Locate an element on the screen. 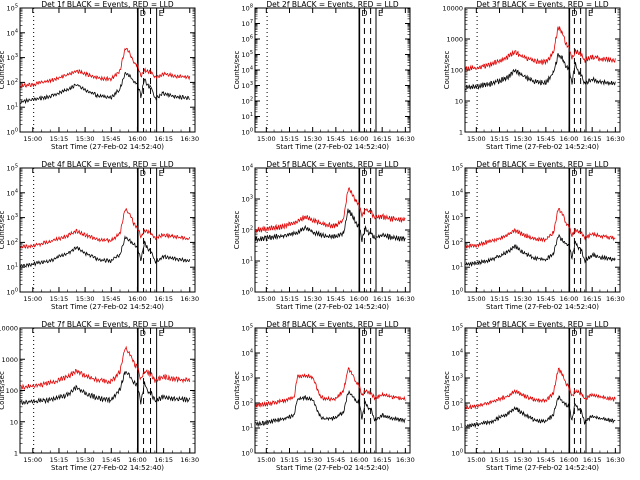 The height and width of the screenshot is (480, 640). chart-title: Det 7f BLACK = Events, RED = LLD is located at coordinates (107, 324).